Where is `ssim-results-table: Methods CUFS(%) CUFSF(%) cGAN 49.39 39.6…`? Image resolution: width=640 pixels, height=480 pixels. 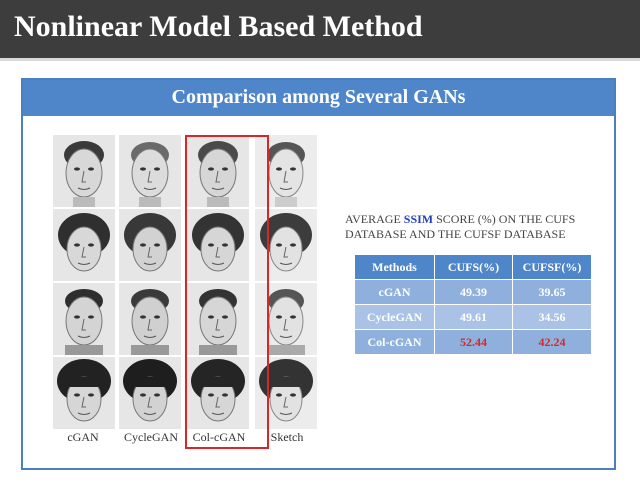 ssim-results-table: Methods CUFS(%) CUFSF(%) cGAN 49.39 39.6… is located at coordinates (473, 304).